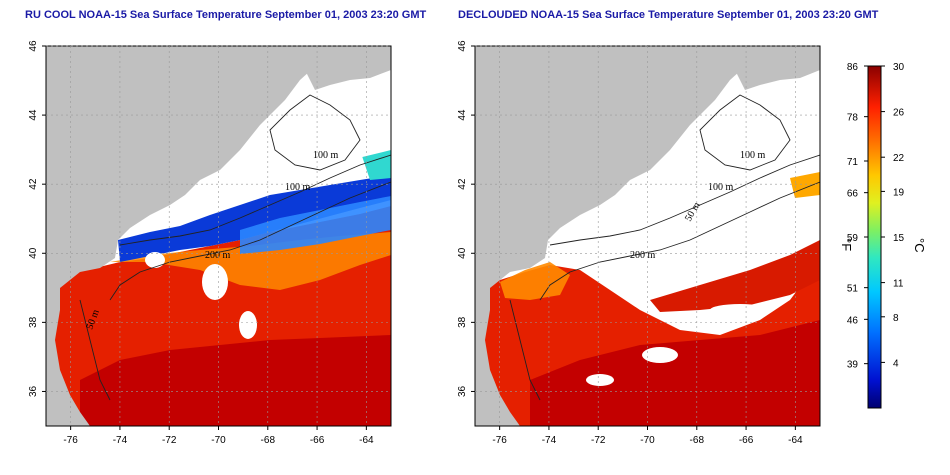 This screenshot has width=950, height=475. Describe the element at coordinates (853, 238) in the screenshot. I see `fahrenheit-tick-label: 59` at that location.